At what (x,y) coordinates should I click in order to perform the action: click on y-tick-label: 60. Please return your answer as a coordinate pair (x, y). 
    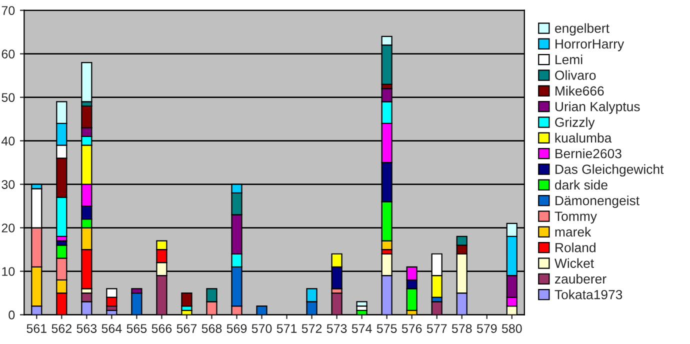
    Looking at the image, I should click on (8, 54).